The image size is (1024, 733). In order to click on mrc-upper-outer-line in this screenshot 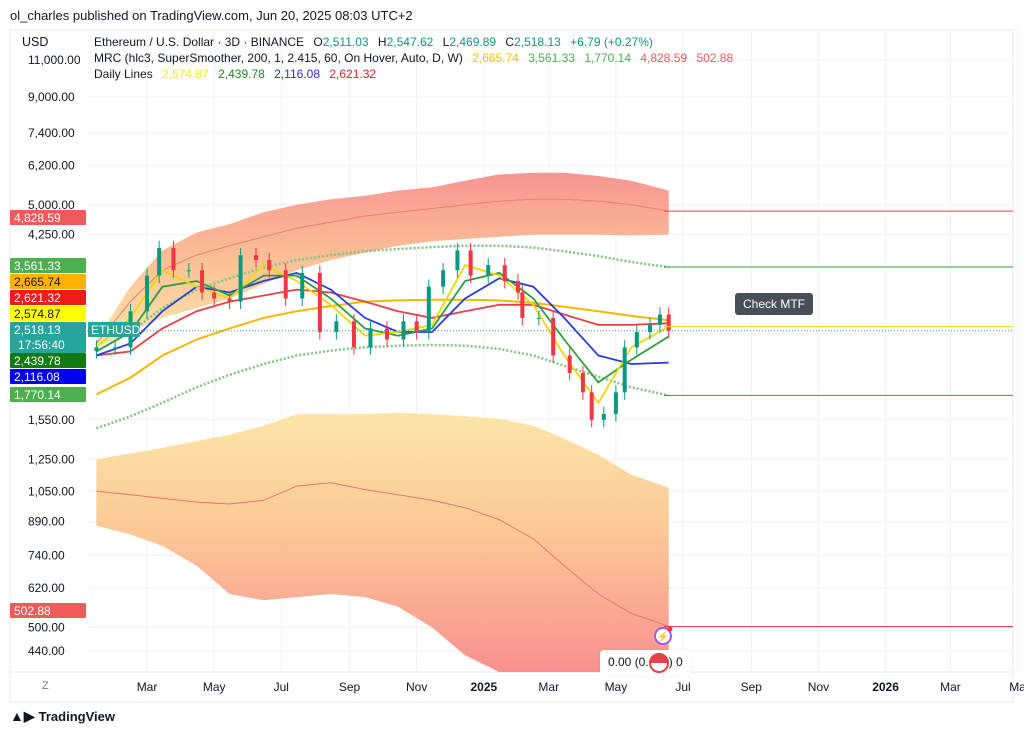, I will do `click(382, 271)`.